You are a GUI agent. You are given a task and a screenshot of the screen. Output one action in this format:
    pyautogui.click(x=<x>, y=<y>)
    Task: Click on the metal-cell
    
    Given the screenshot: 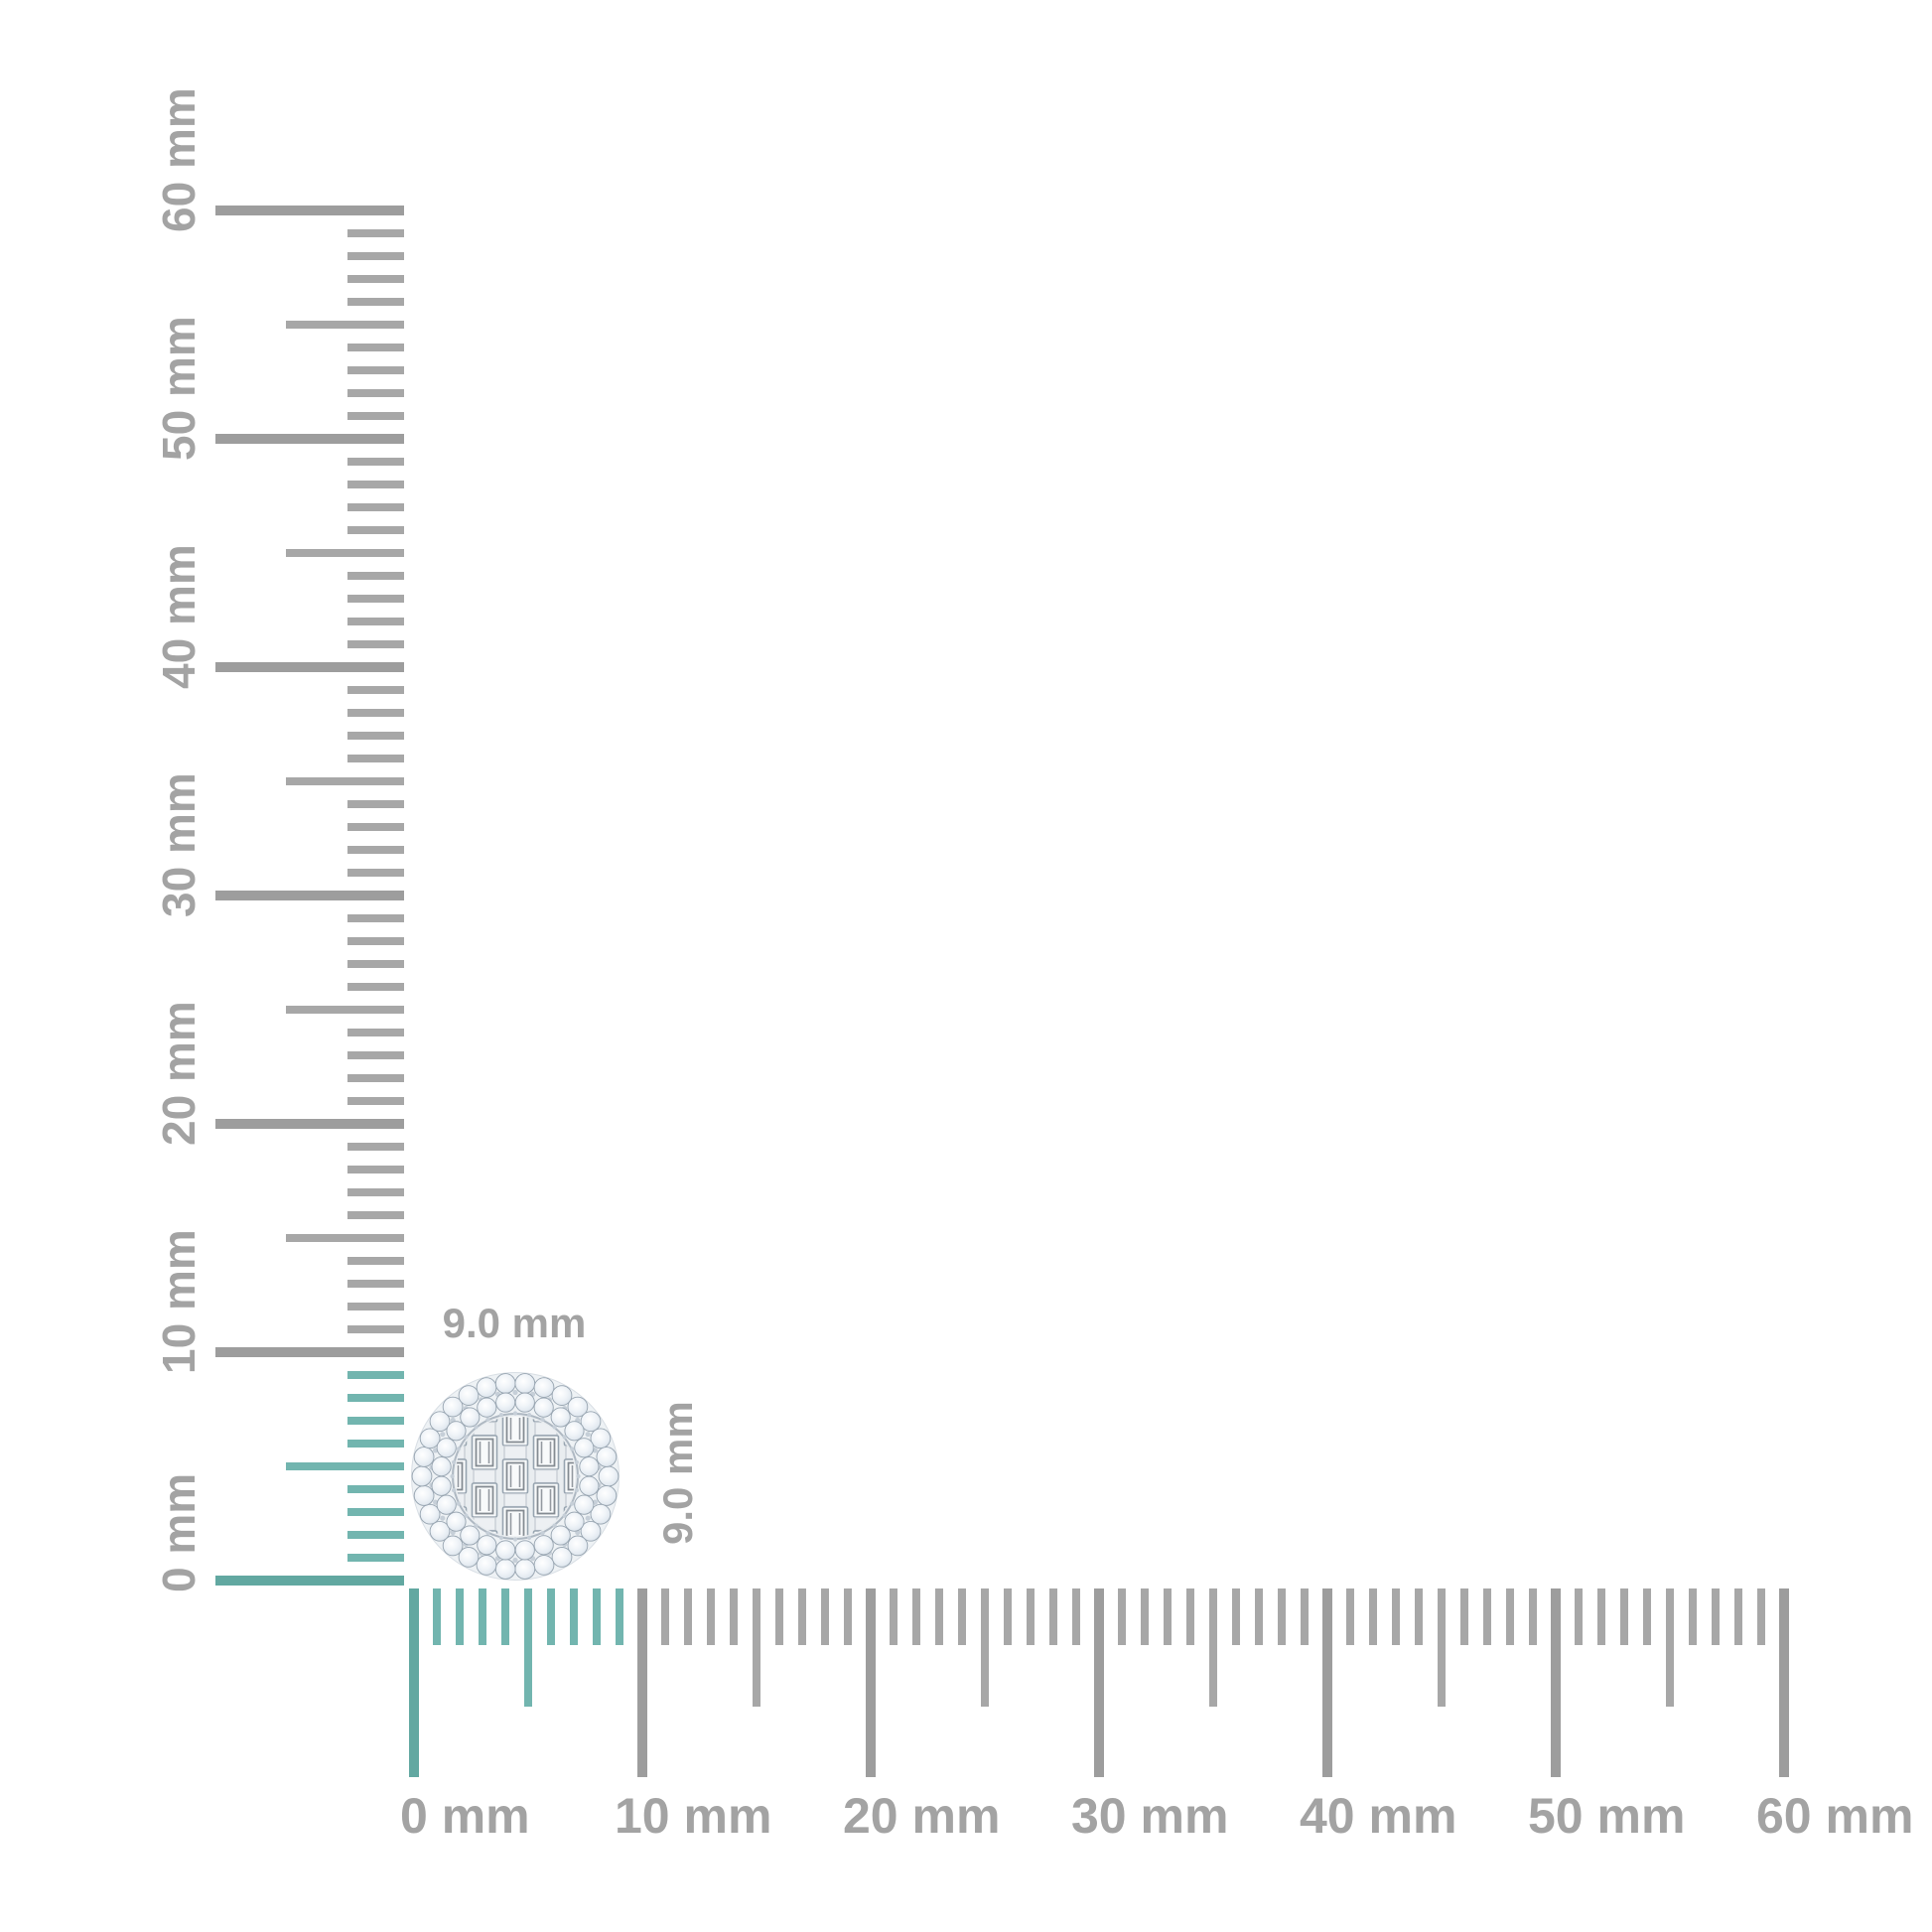 What is the action you would take?
    pyautogui.click(x=546, y=1476)
    